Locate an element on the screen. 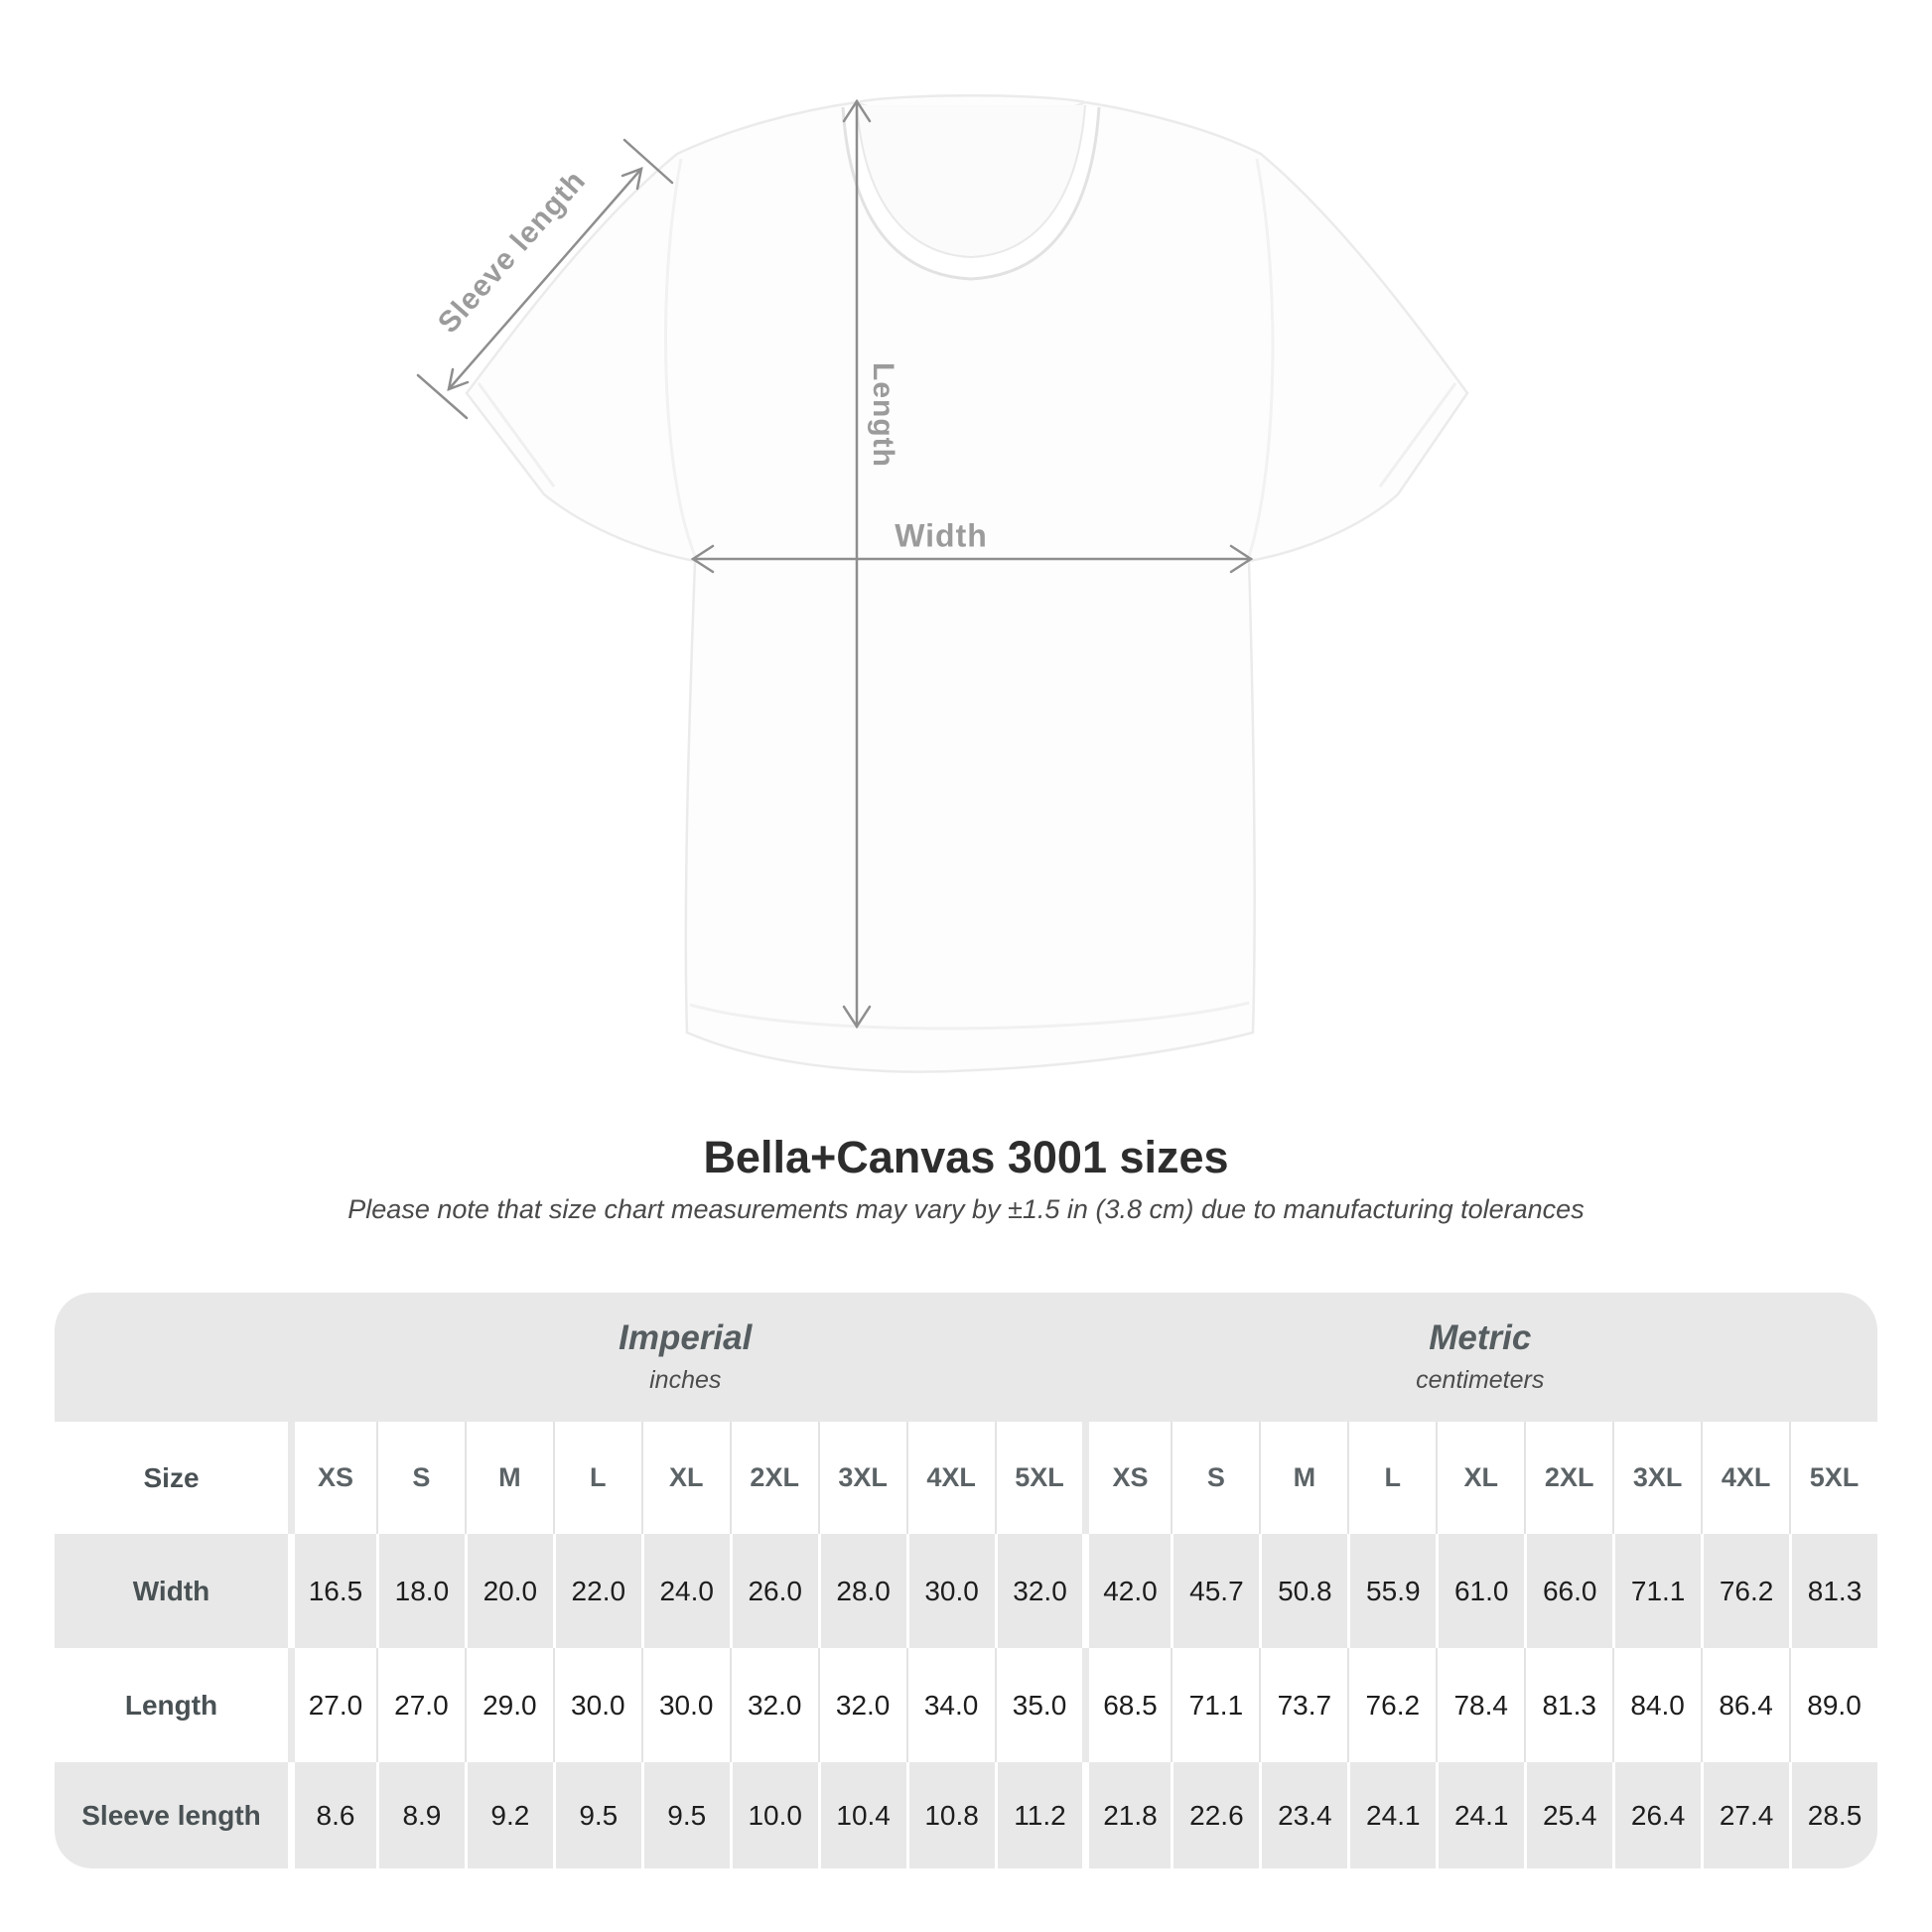 Image resolution: width=1932 pixels, height=1932 pixels. table-cell: 45.7 is located at coordinates (1215, 1591).